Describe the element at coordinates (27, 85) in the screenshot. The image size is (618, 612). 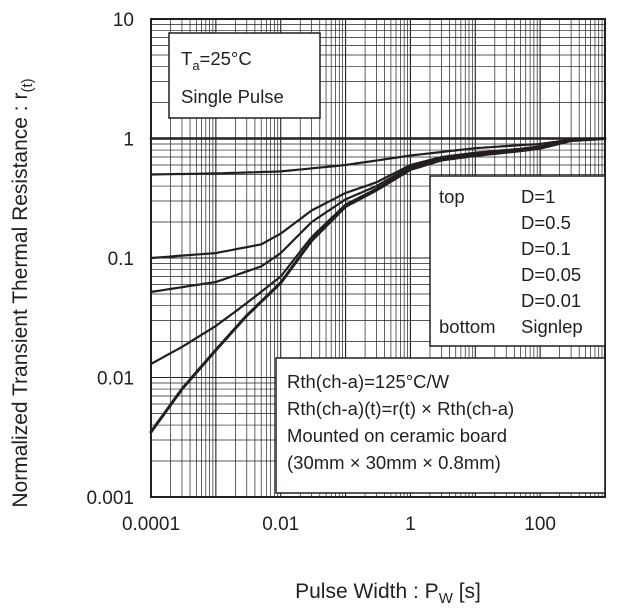
I see `y-axis-title-subscript: (t)` at that location.